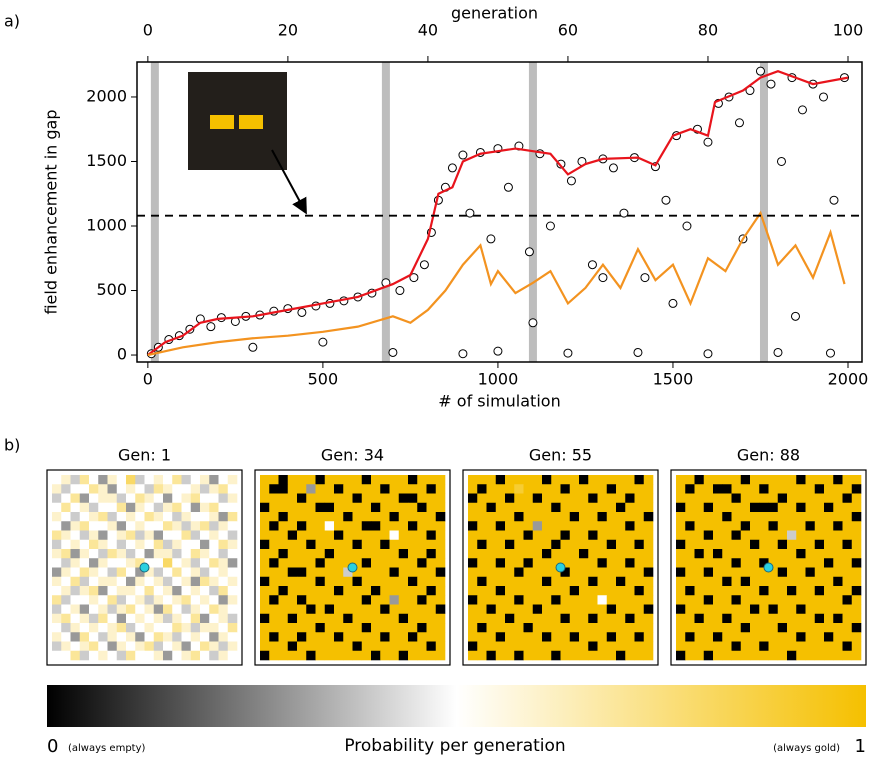 The width and height of the screenshot is (881, 761). I want to click on highlight-band, so click(154, 212).